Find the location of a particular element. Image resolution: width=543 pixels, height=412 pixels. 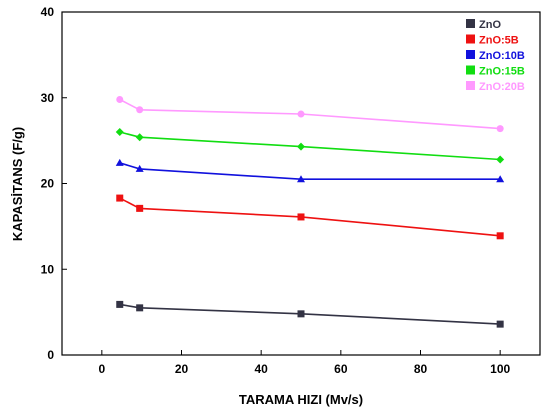

legend-label: ZnO:10B is located at coordinates (502, 56).